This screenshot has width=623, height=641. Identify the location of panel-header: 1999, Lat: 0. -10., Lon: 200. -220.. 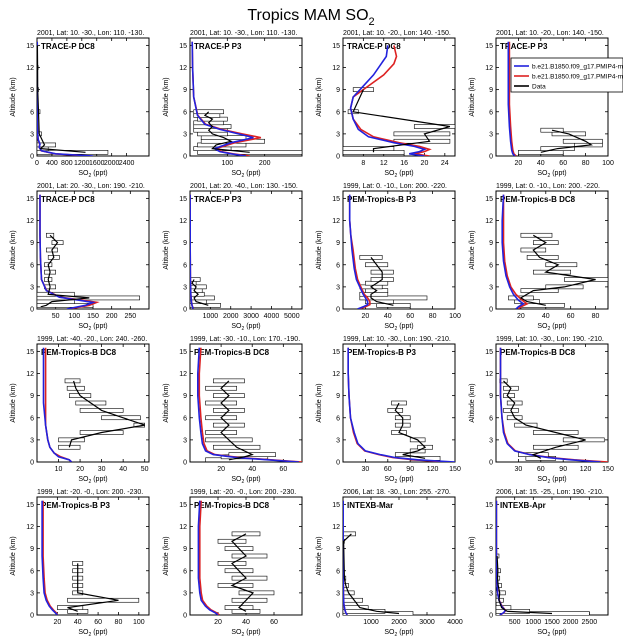
(395, 186).